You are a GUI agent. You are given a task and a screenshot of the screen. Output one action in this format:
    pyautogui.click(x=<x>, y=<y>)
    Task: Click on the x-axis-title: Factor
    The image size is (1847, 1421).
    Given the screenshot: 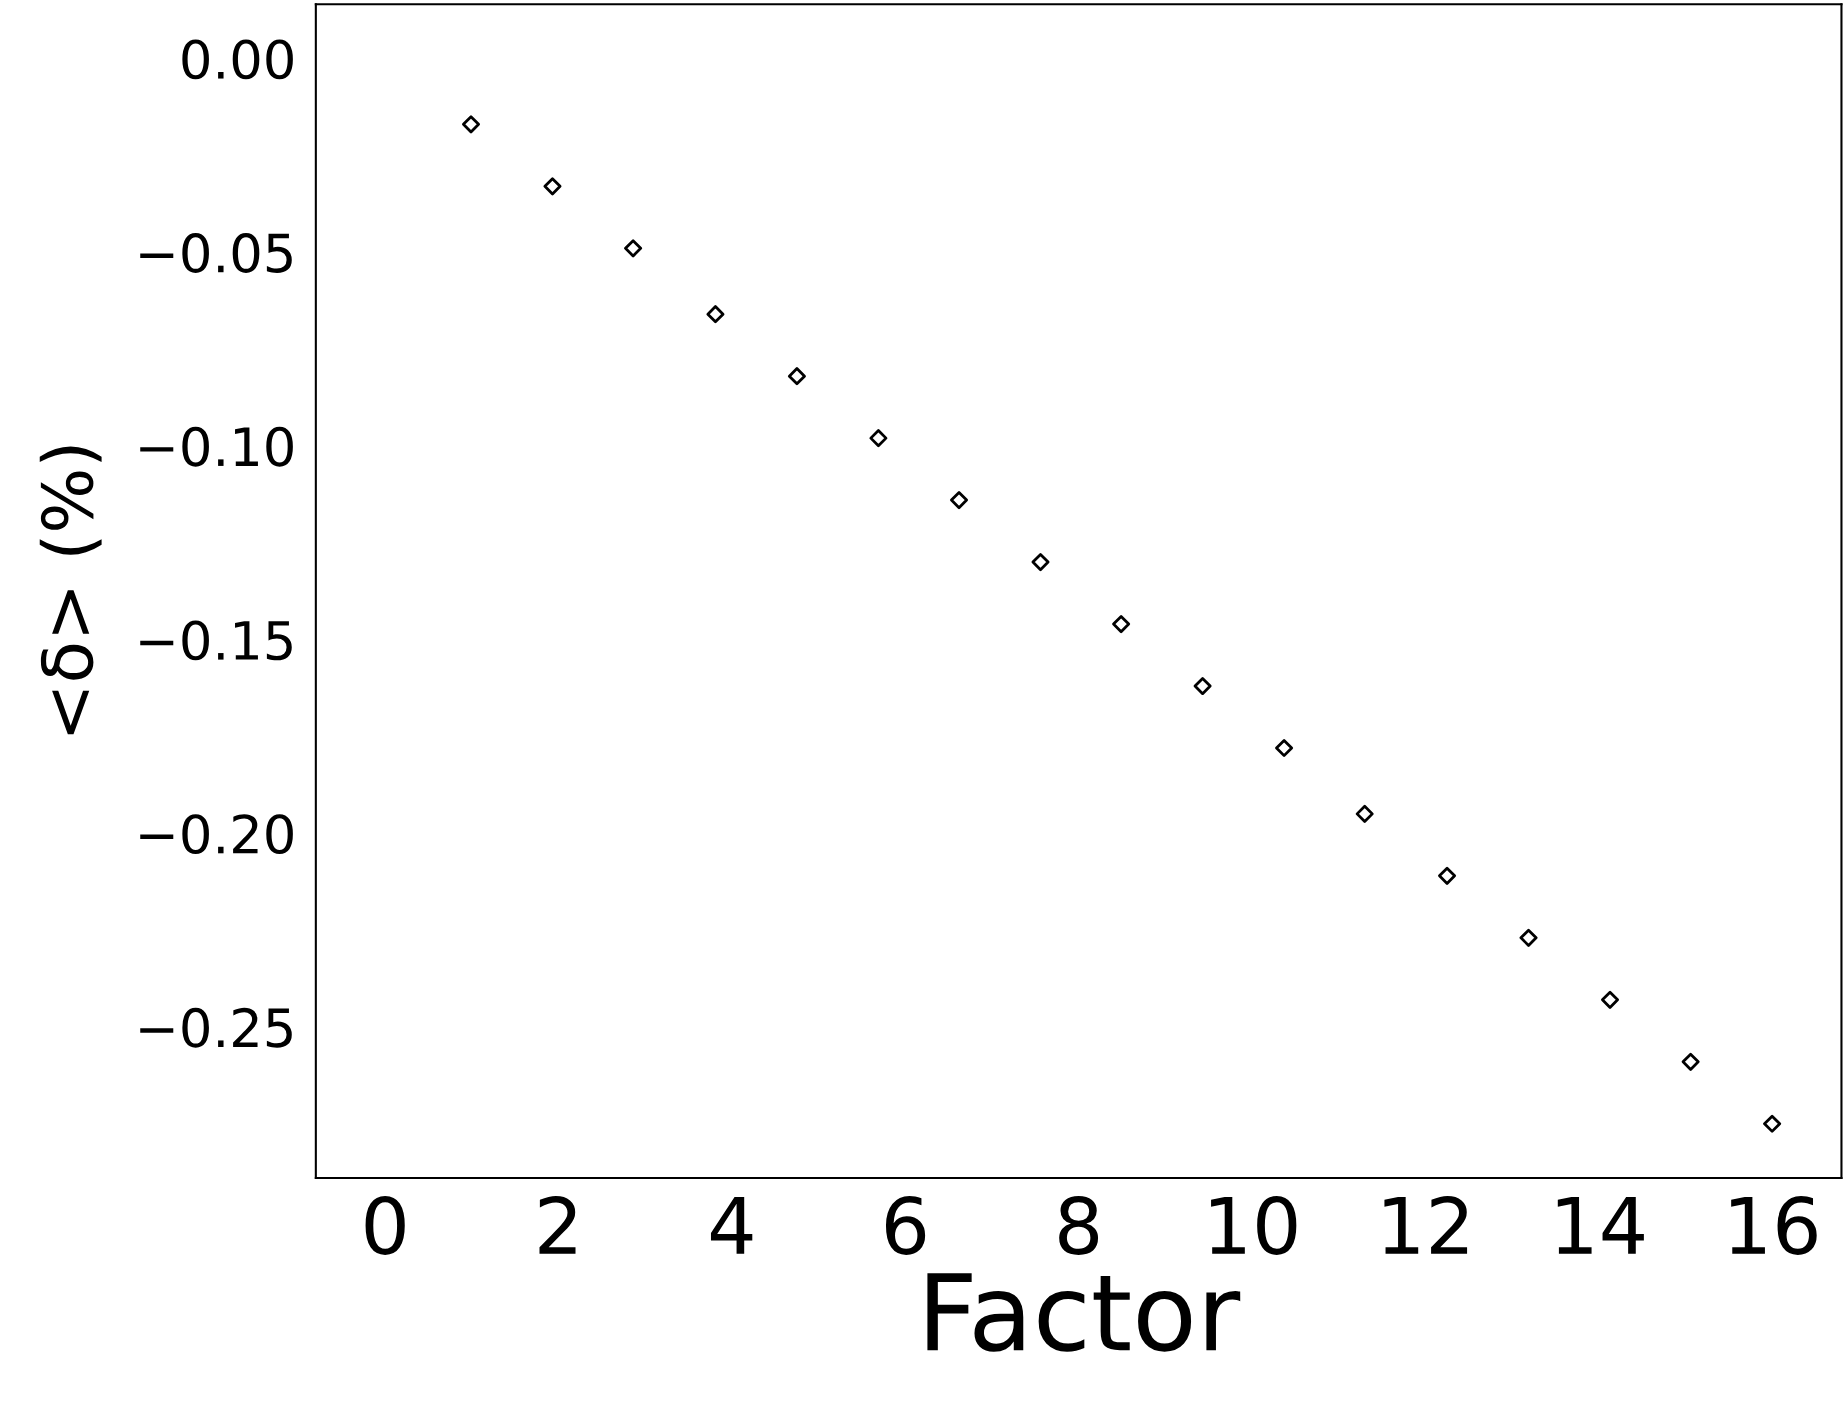 What is the action you would take?
    pyautogui.click(x=1084, y=1312)
    